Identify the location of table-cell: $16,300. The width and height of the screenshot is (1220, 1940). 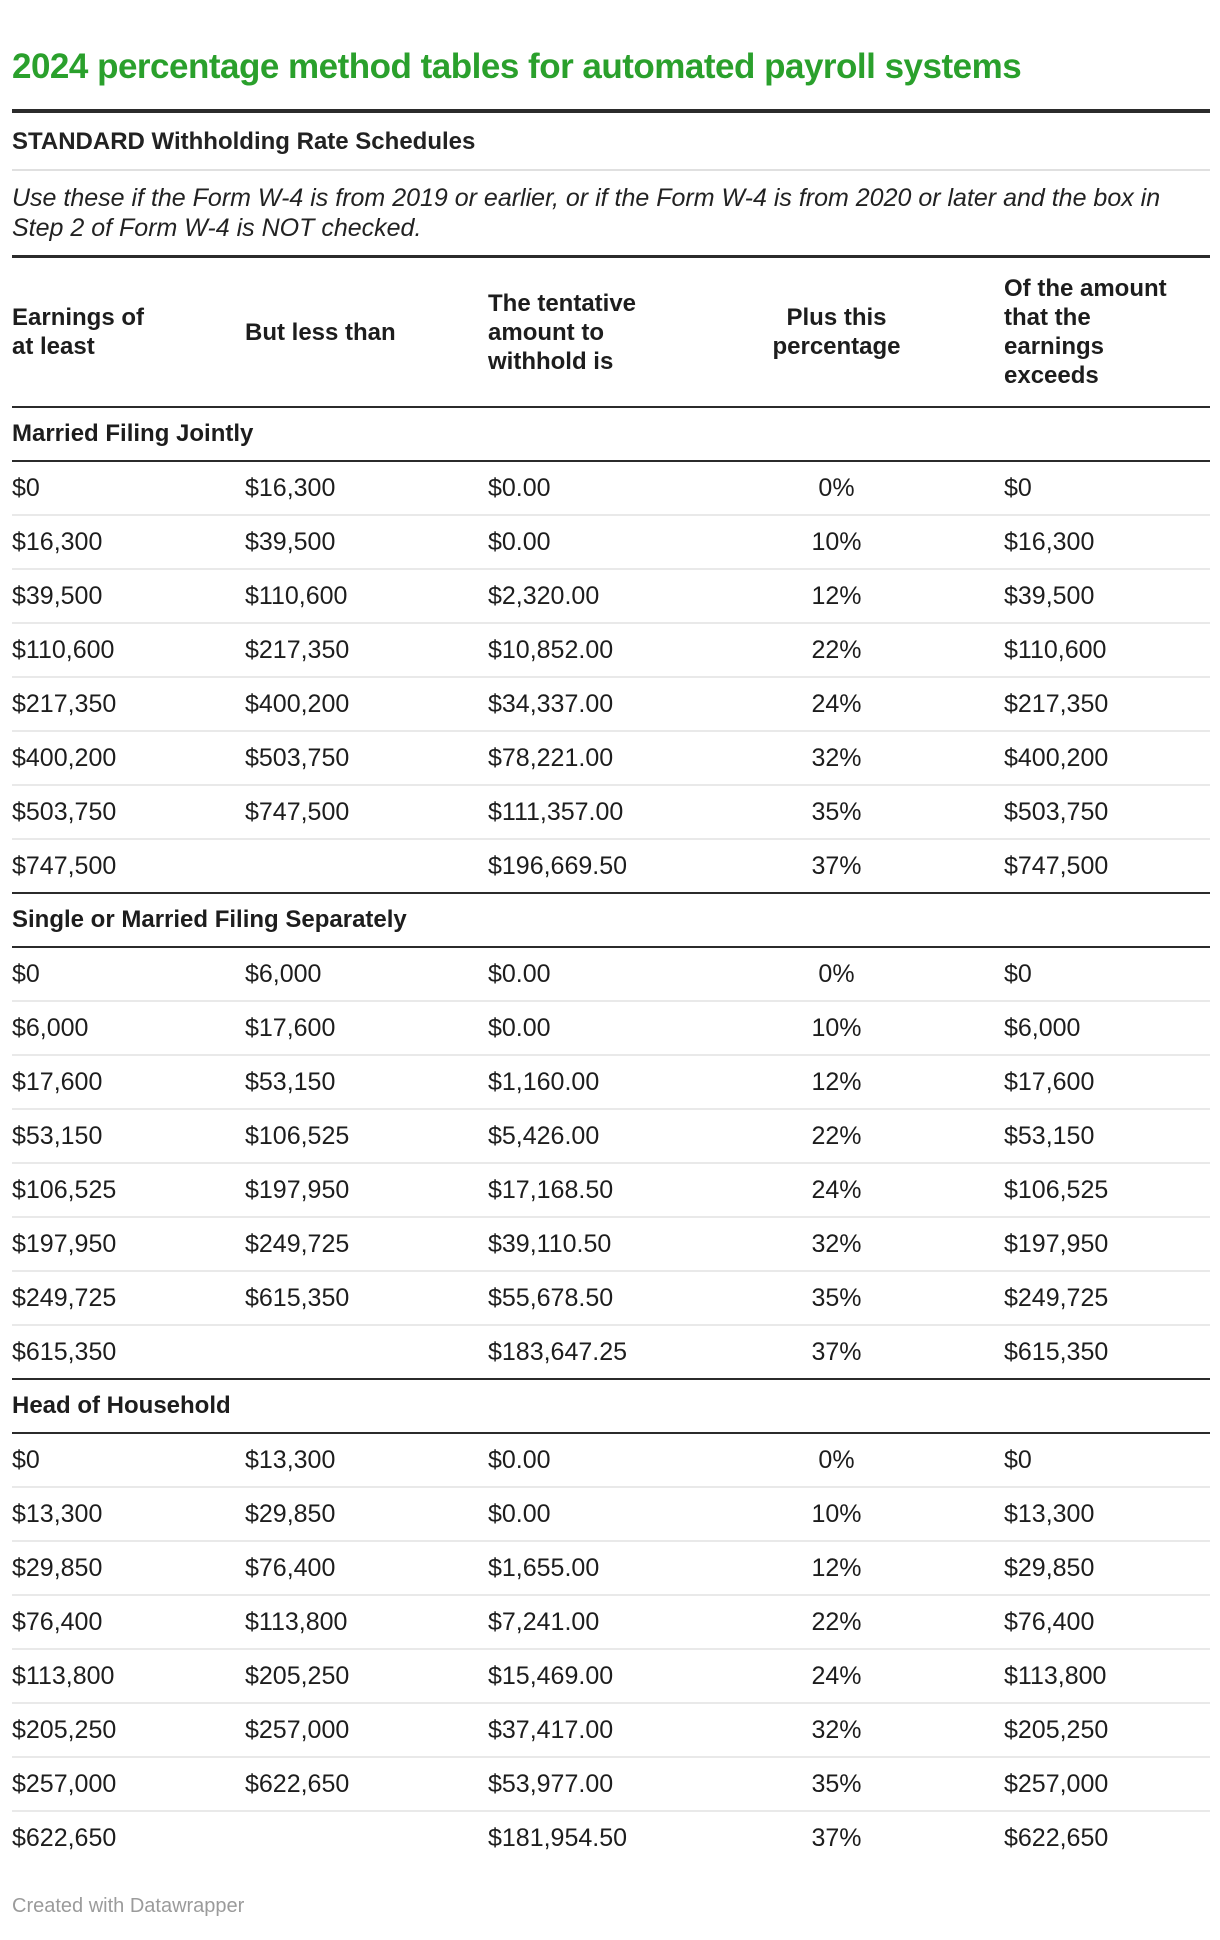
(366, 488).